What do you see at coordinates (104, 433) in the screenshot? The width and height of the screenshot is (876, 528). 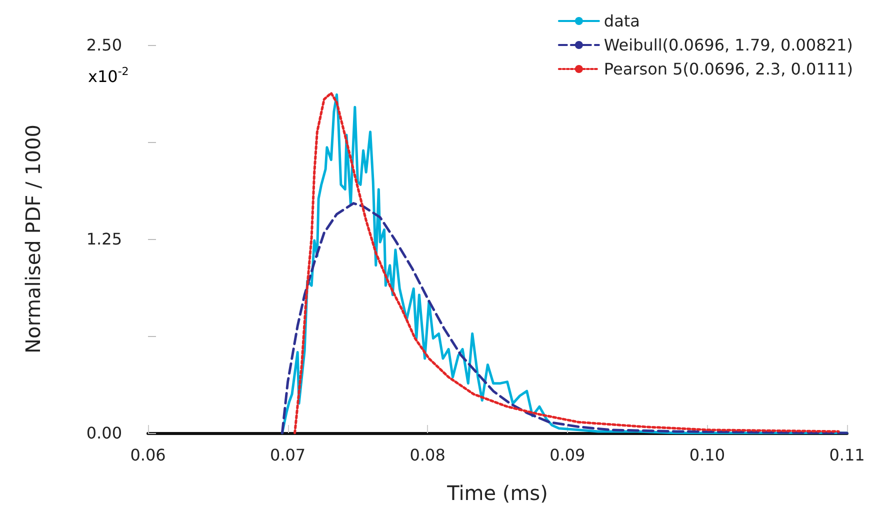 I see `y-tick-label: 0.00` at bounding box center [104, 433].